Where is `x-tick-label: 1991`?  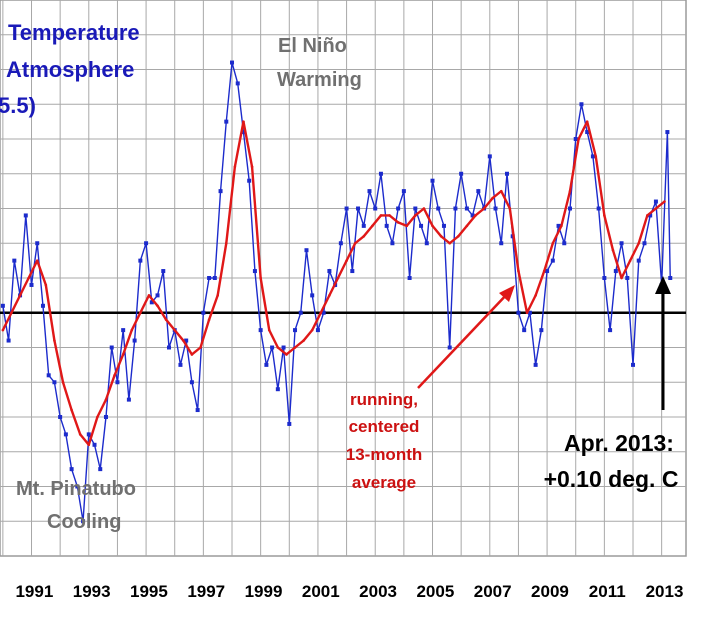 x-tick-label: 1991 is located at coordinates (34, 591).